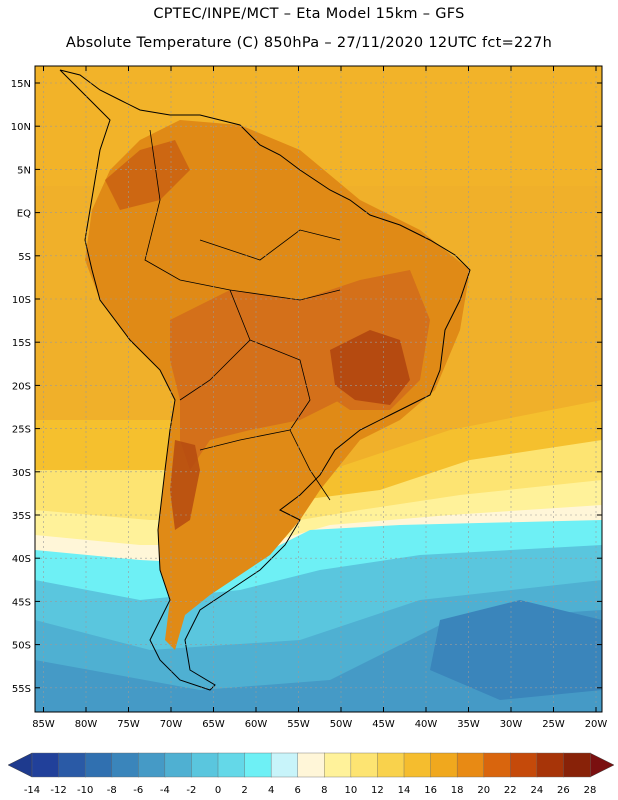  Describe the element at coordinates (128, 724) in the screenshot. I see `lon-label: 75W` at that location.